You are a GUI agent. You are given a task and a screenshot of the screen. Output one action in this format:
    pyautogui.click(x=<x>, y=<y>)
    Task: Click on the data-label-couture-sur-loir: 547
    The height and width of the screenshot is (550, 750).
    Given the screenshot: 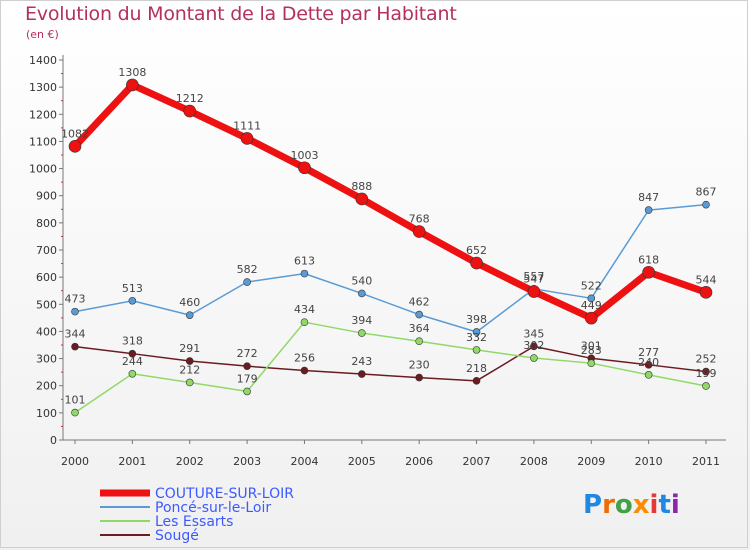 What is the action you would take?
    pyautogui.click(x=533, y=279)
    